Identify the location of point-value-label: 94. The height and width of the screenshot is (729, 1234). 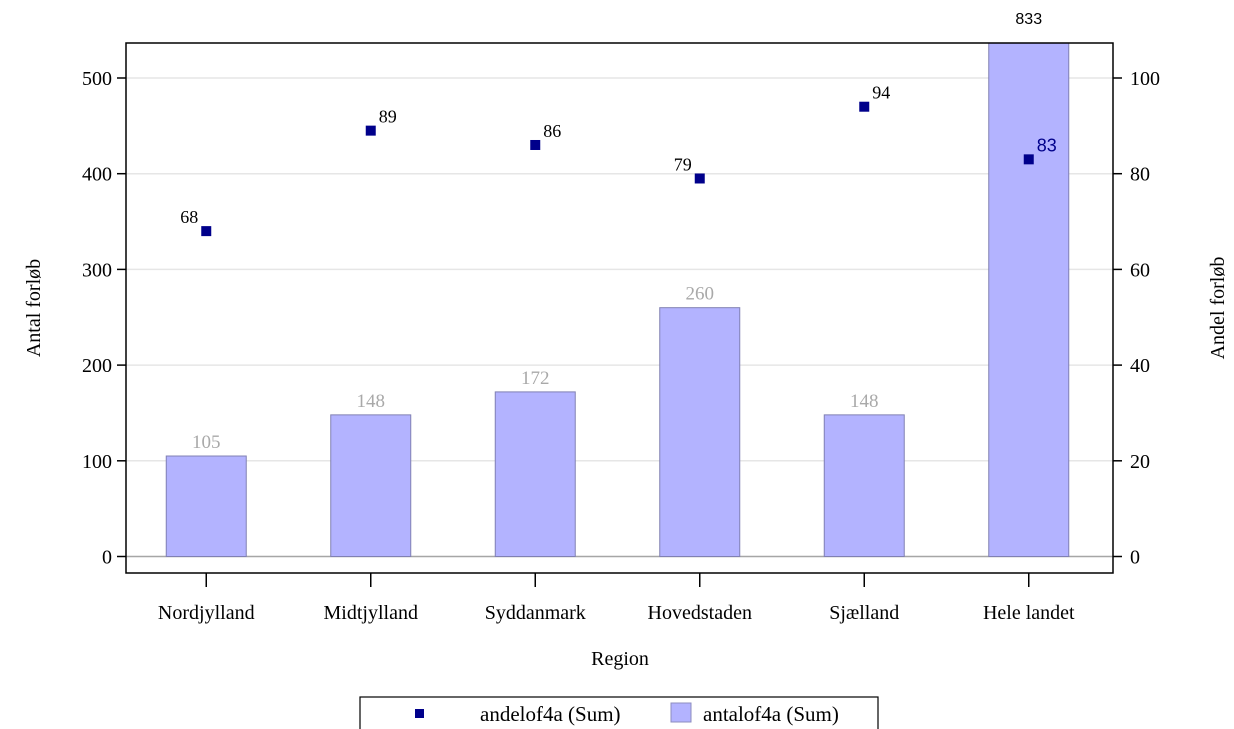
(881, 93).